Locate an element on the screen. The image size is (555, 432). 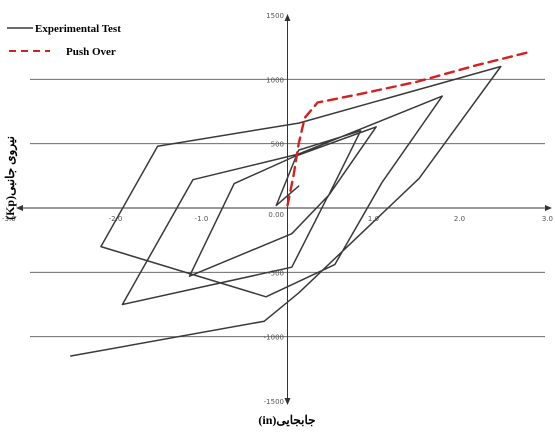
y-tick-label: -1000 is located at coordinates (274, 338).